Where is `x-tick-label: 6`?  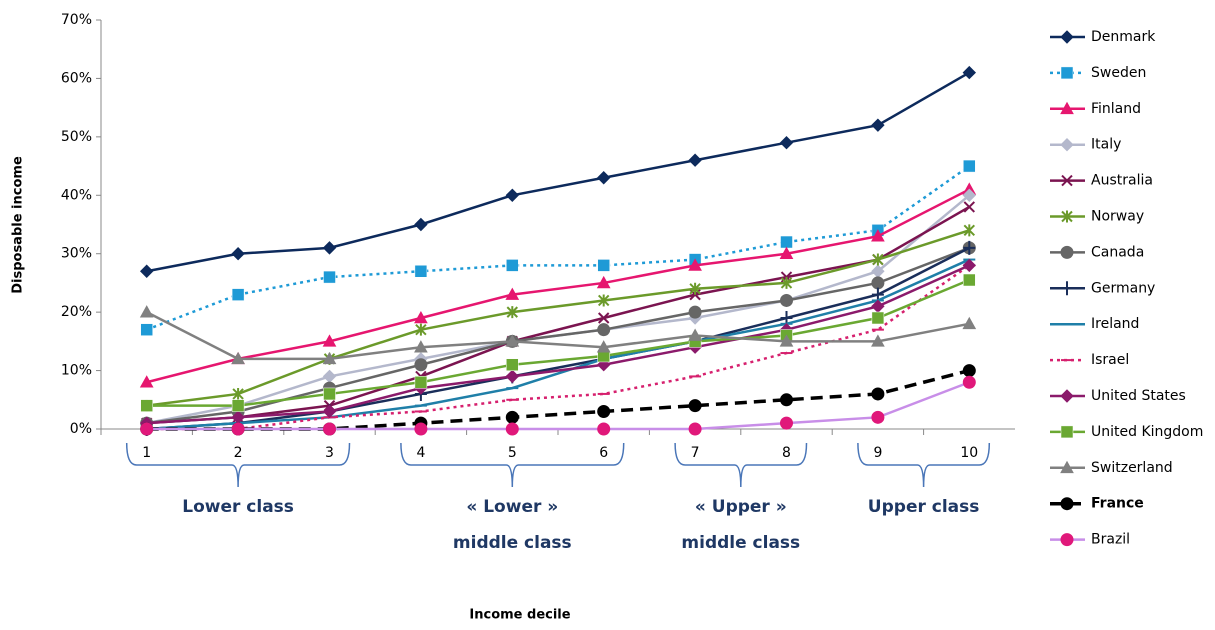 x-tick-label: 6 is located at coordinates (603, 453).